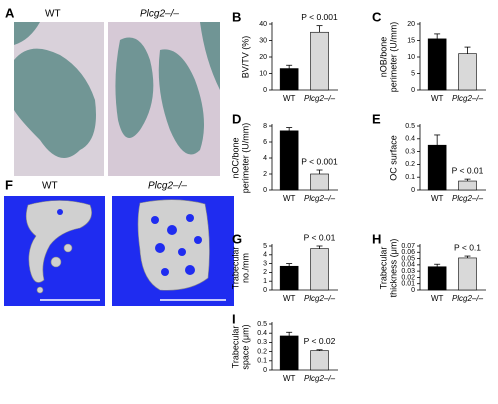 The width and height of the screenshot is (498, 404). What do you see at coordinates (245, 346) in the screenshot?
I see `y-axis-label: space (μm)` at bounding box center [245, 346].